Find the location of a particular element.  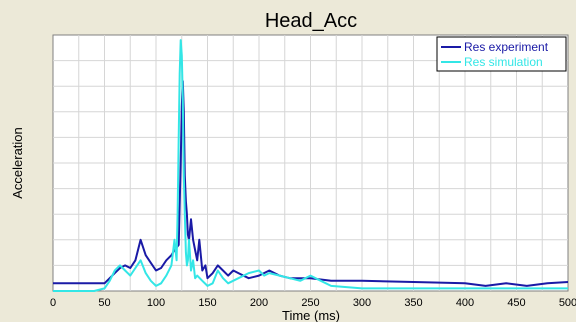

x-tick-label: 450 is located at coordinates (516, 303).